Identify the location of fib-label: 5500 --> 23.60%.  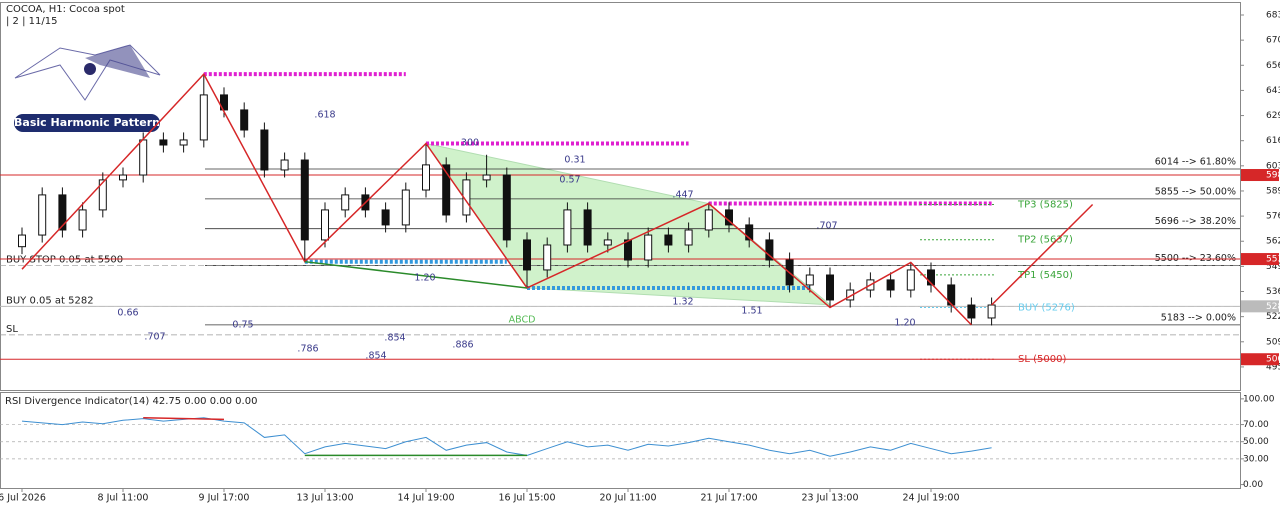
(1195, 258).